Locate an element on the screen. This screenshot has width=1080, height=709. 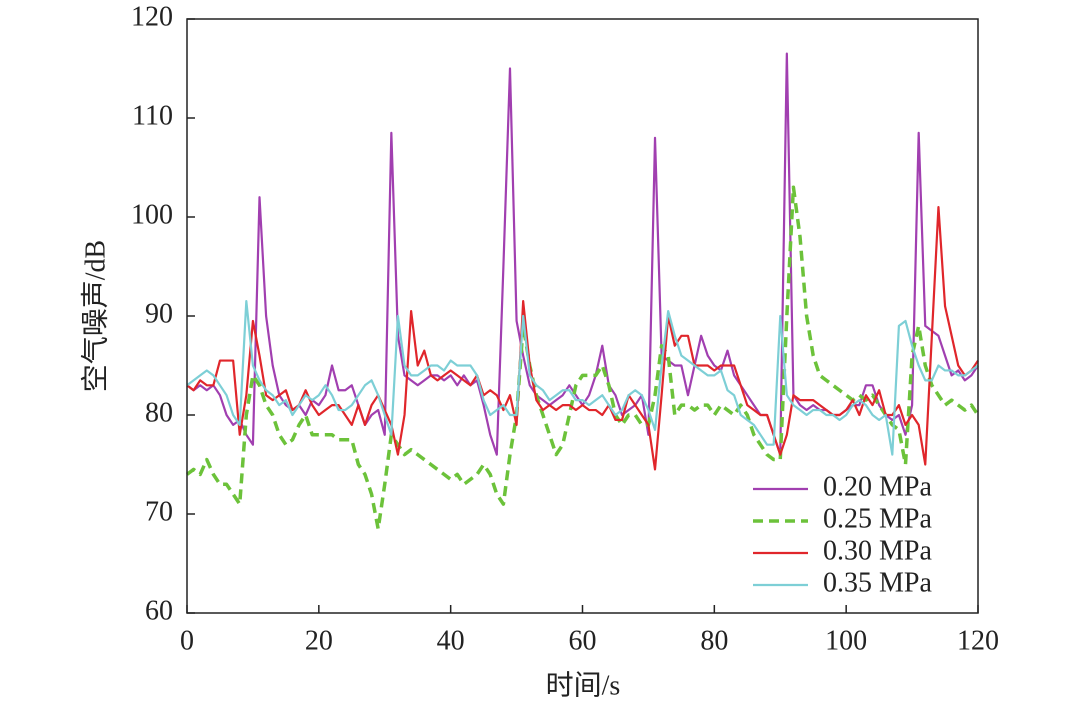
x-tick-label: 20 is located at coordinates (319, 640).